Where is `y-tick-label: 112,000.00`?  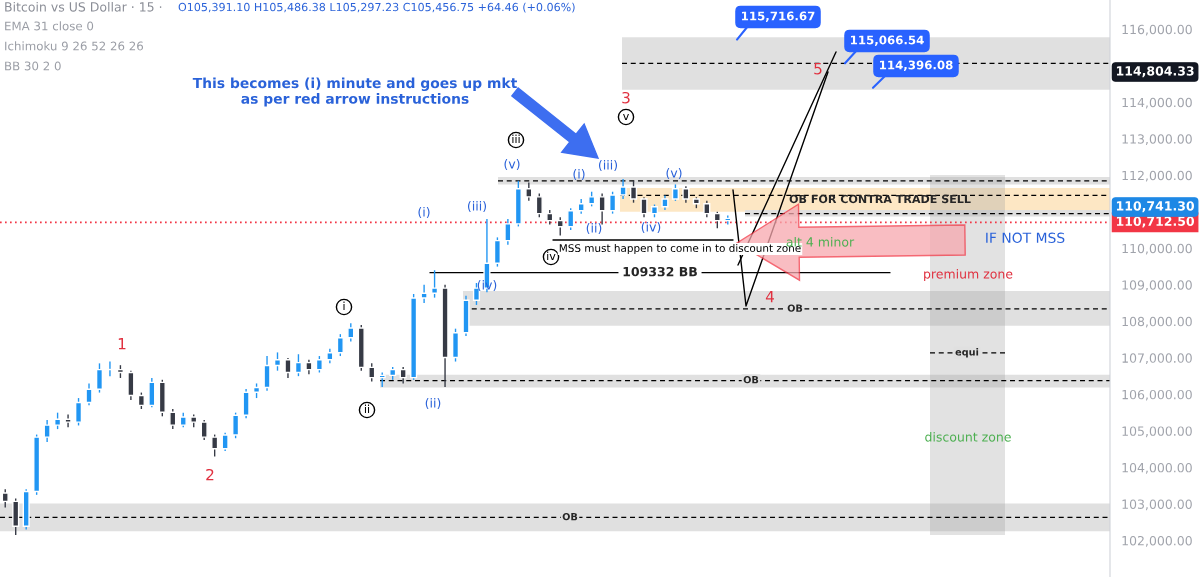 y-tick-label: 112,000.00 is located at coordinates (1157, 176).